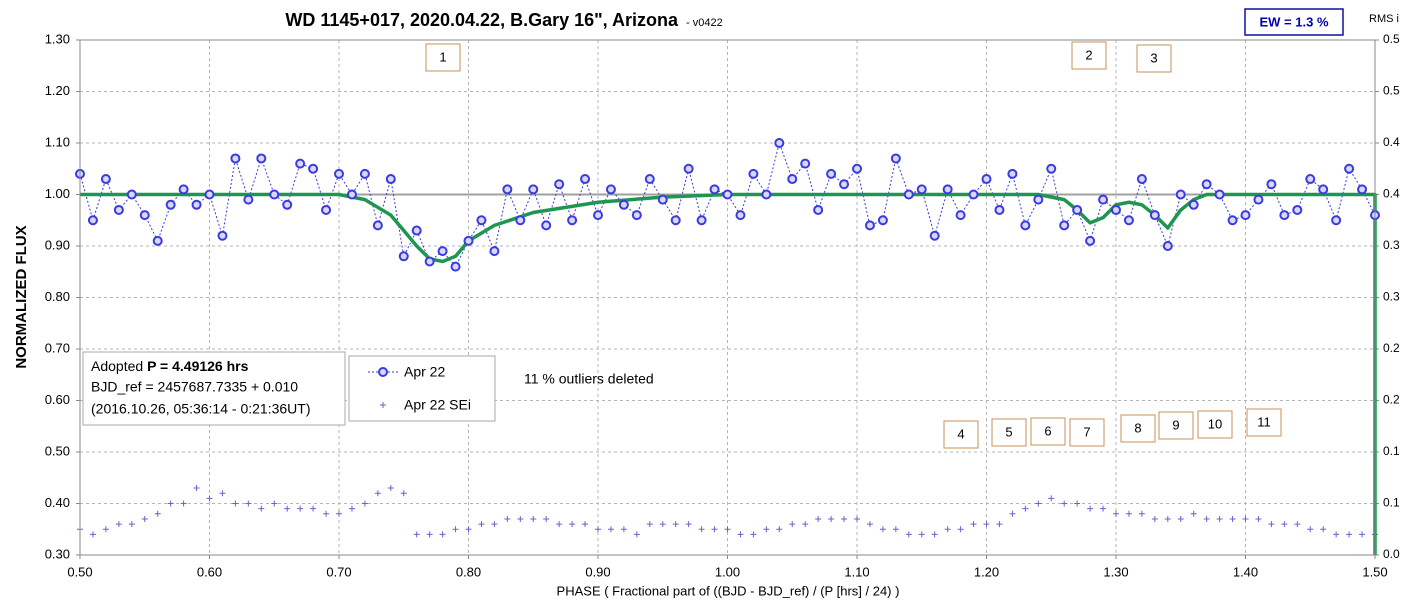 This screenshot has height=615, width=1420. What do you see at coordinates (170, 366) in the screenshot?
I see `info-line: Adopted P = 4.49126 hrs` at bounding box center [170, 366].